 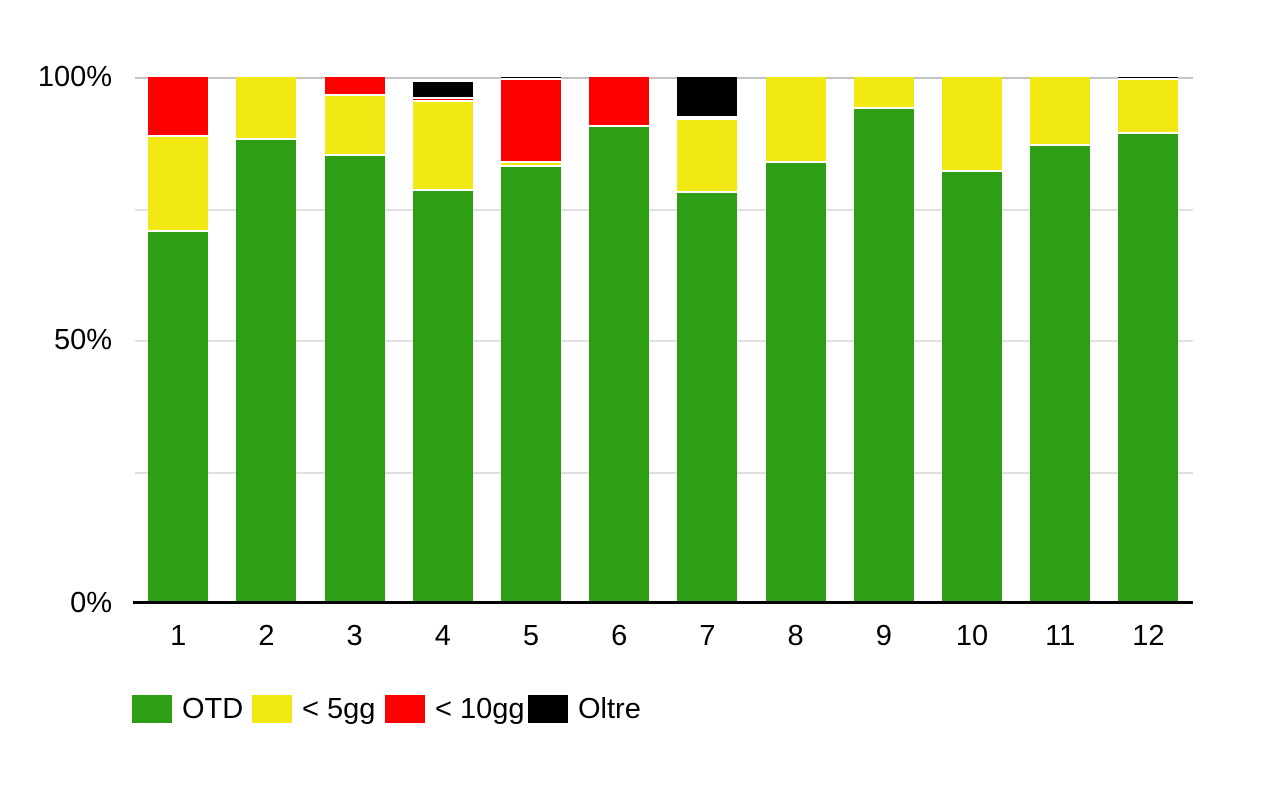 I want to click on legend-label: < 10gg, so click(x=480, y=709).